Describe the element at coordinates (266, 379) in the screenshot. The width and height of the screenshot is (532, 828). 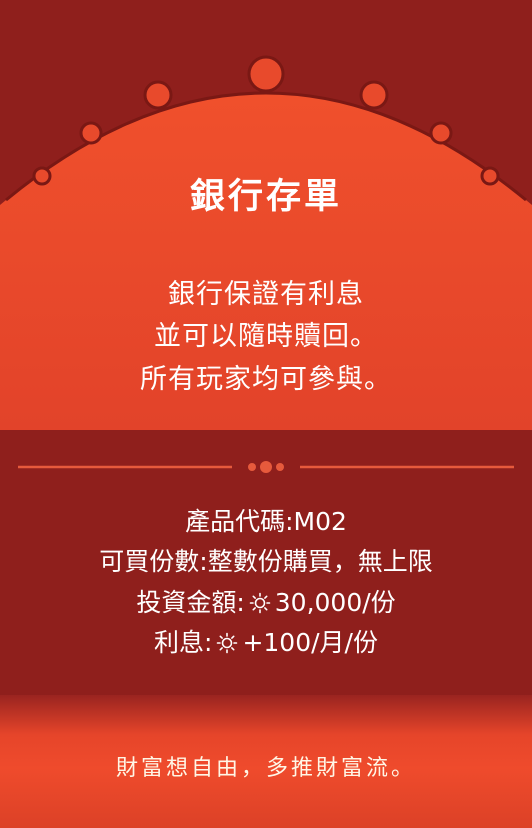
I see `description-line-3: 所有玩家均可參與。` at that location.